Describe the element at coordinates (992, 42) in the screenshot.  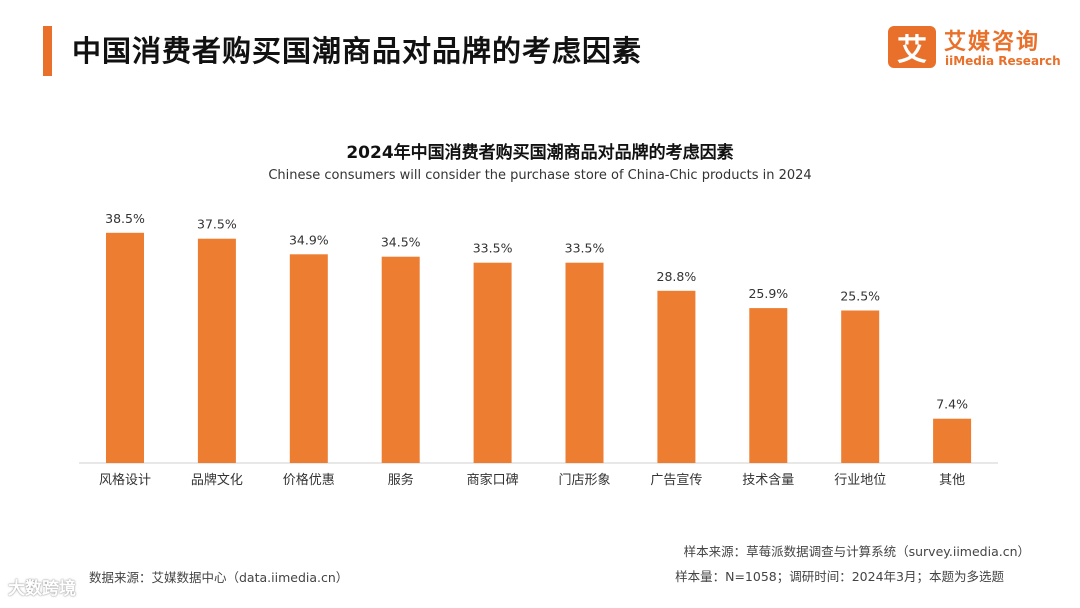
I see `logo-name-cn: 艾媒咨询` at that location.